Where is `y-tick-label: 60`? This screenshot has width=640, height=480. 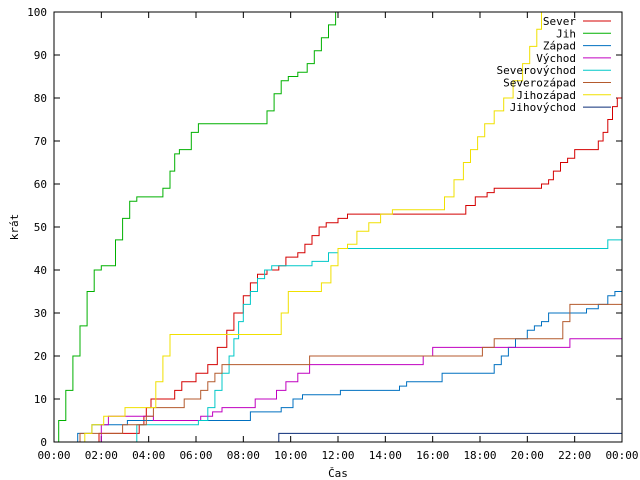
y-tick-label: 60 is located at coordinates (40, 184).